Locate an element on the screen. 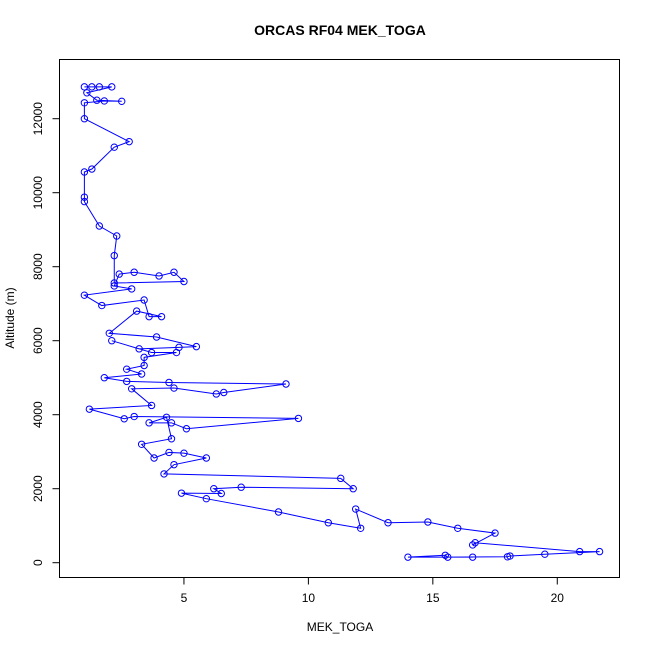  y-tick-label: 6000 is located at coordinates (38, 340).